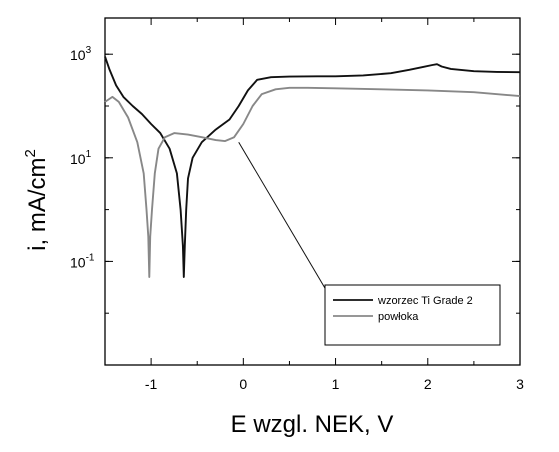 The height and width of the screenshot is (452, 559). Describe the element at coordinates (89, 50) in the screenshot. I see `y-tick-label-exponent: 3` at that location.